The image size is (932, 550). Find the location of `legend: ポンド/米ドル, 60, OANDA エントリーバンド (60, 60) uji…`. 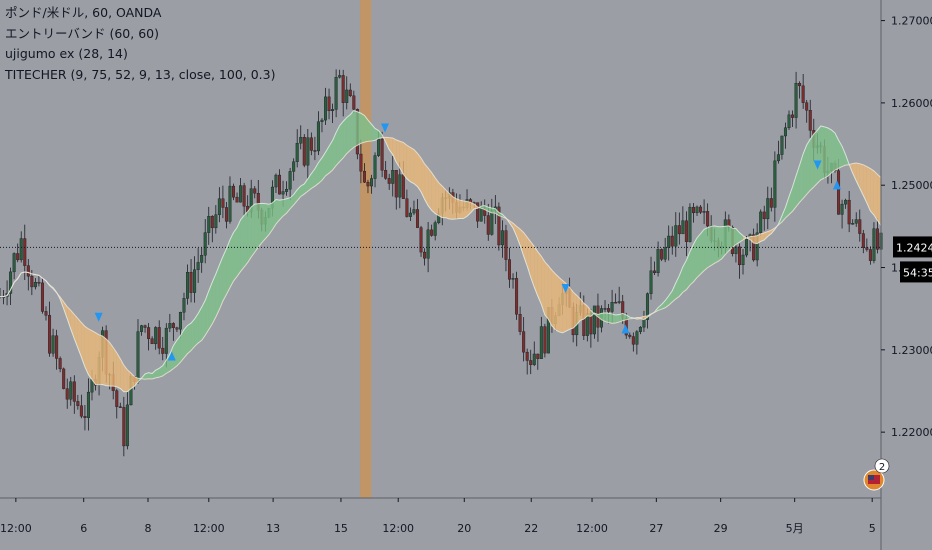

legend: ポンド/米ドル, 60, OANDA エントリーバンド (60, 60) uji… is located at coordinates (140, 44).